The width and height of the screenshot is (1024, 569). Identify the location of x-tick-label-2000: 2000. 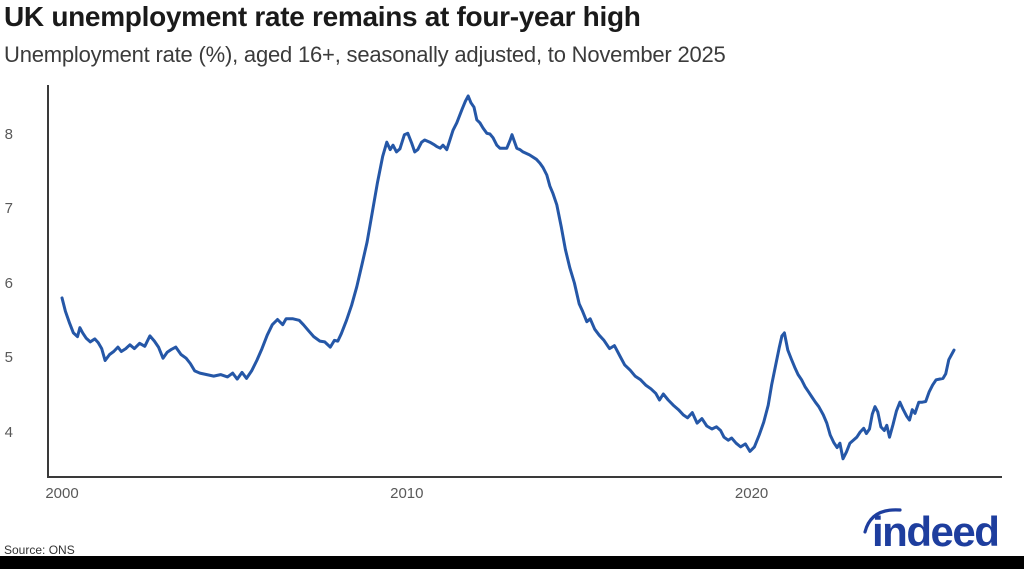
(62, 493).